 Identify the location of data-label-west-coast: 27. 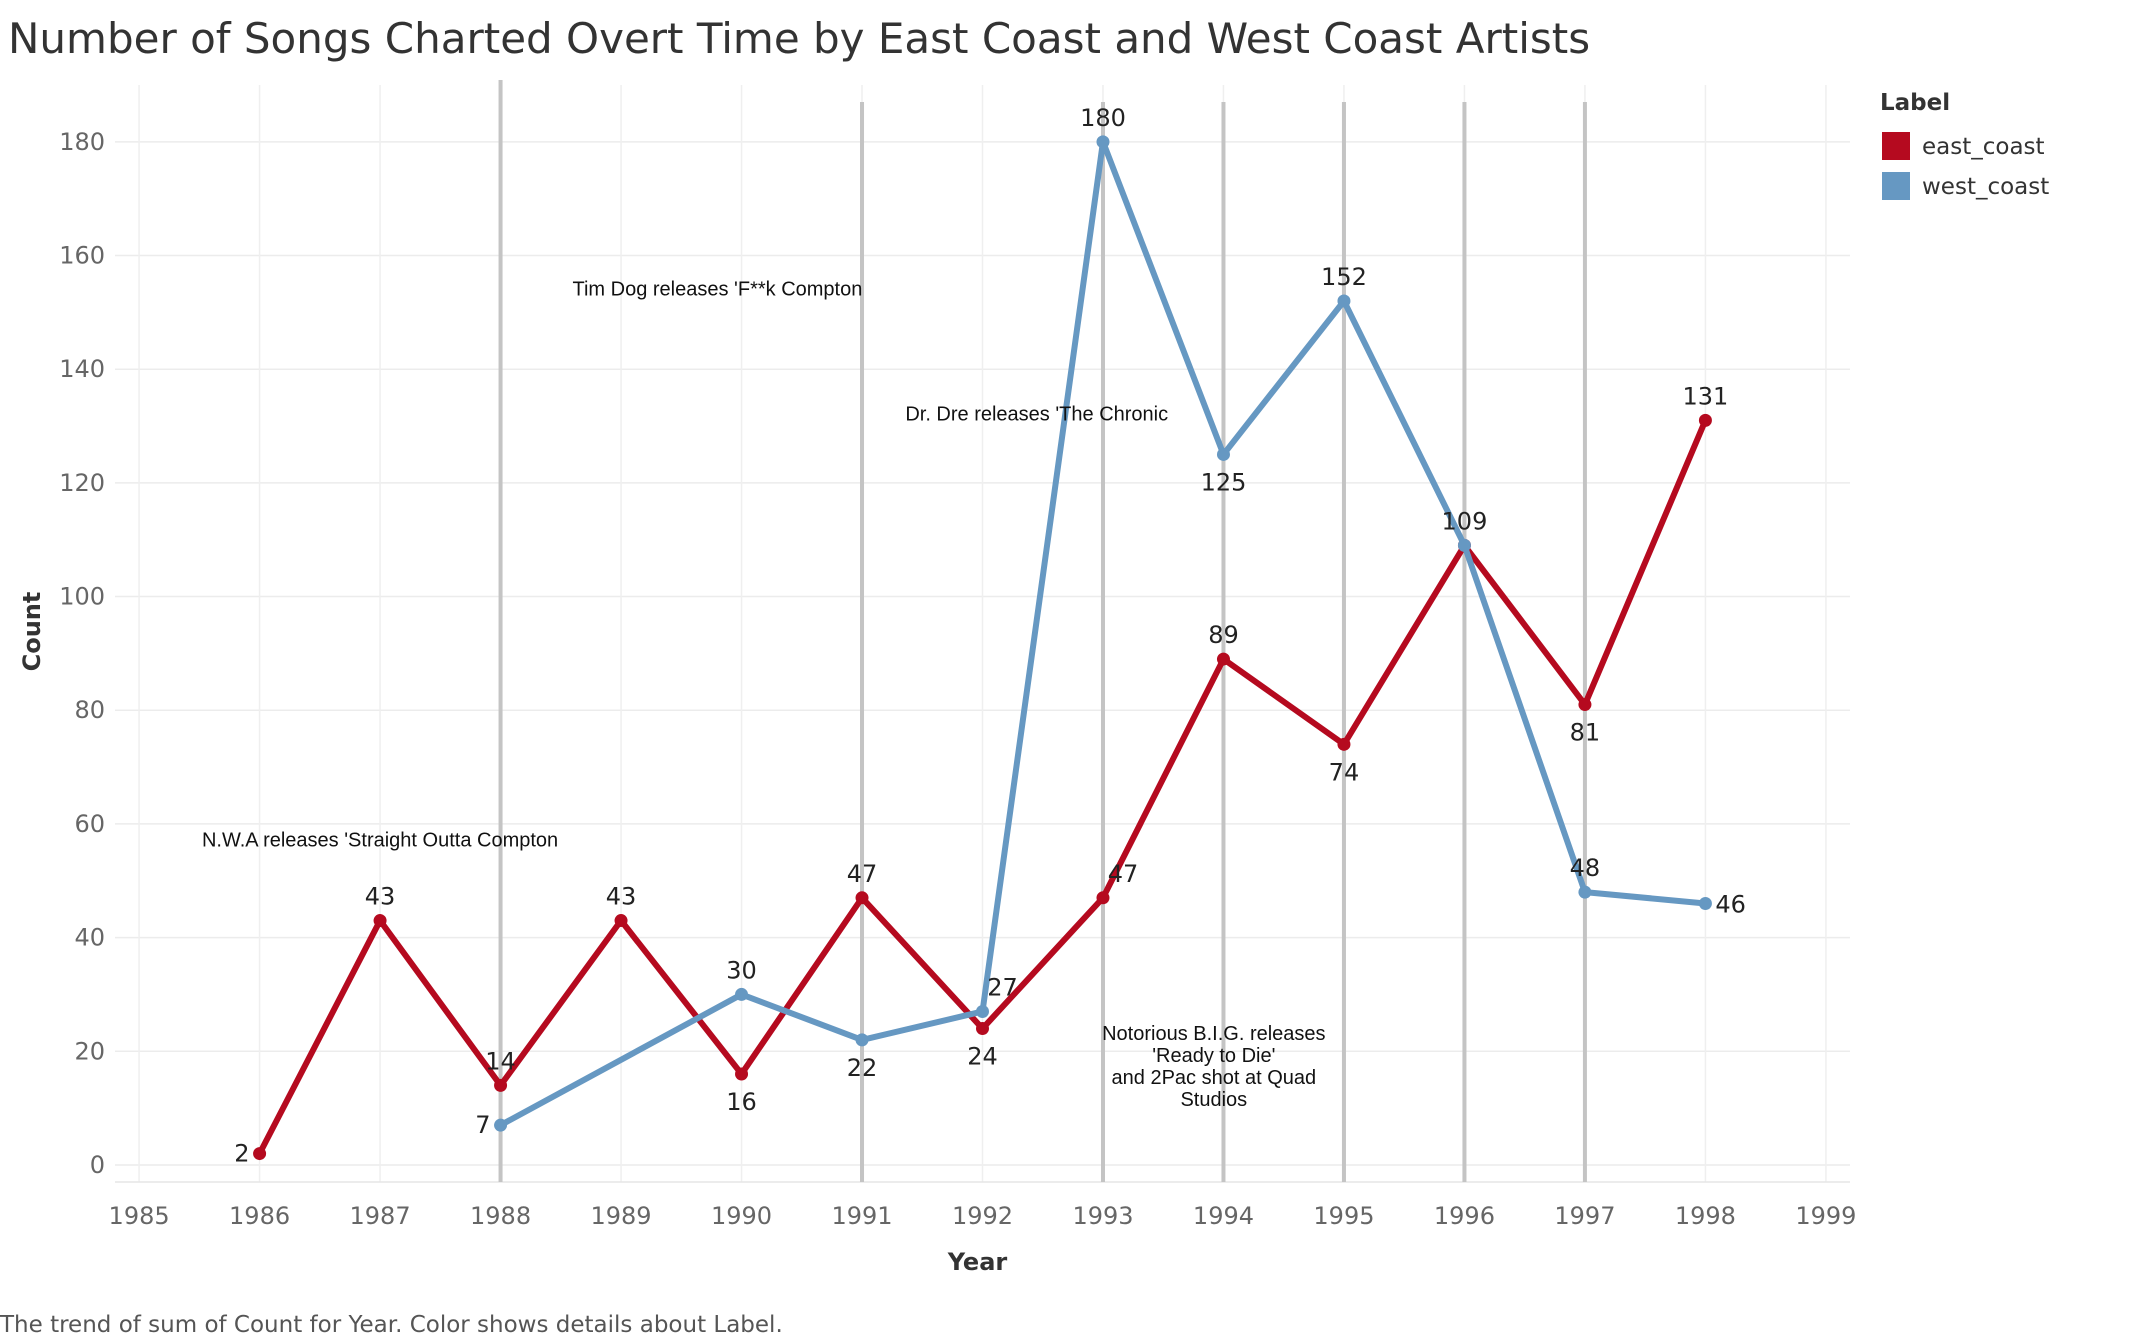
(1002, 987).